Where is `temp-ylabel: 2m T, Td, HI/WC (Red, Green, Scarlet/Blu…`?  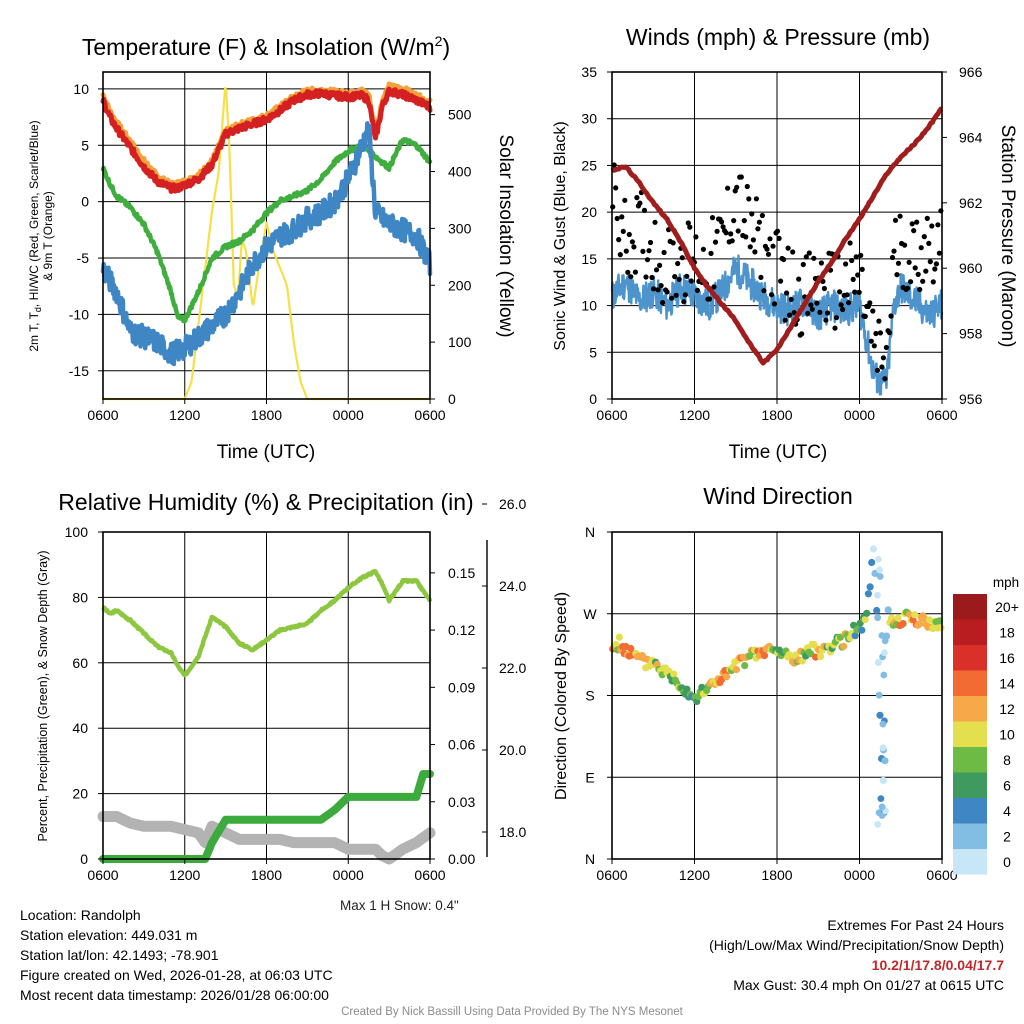 temp-ylabel: 2m T, Td, HI/WC (Red, Green, Scarlet/Blu… is located at coordinates (35, 235).